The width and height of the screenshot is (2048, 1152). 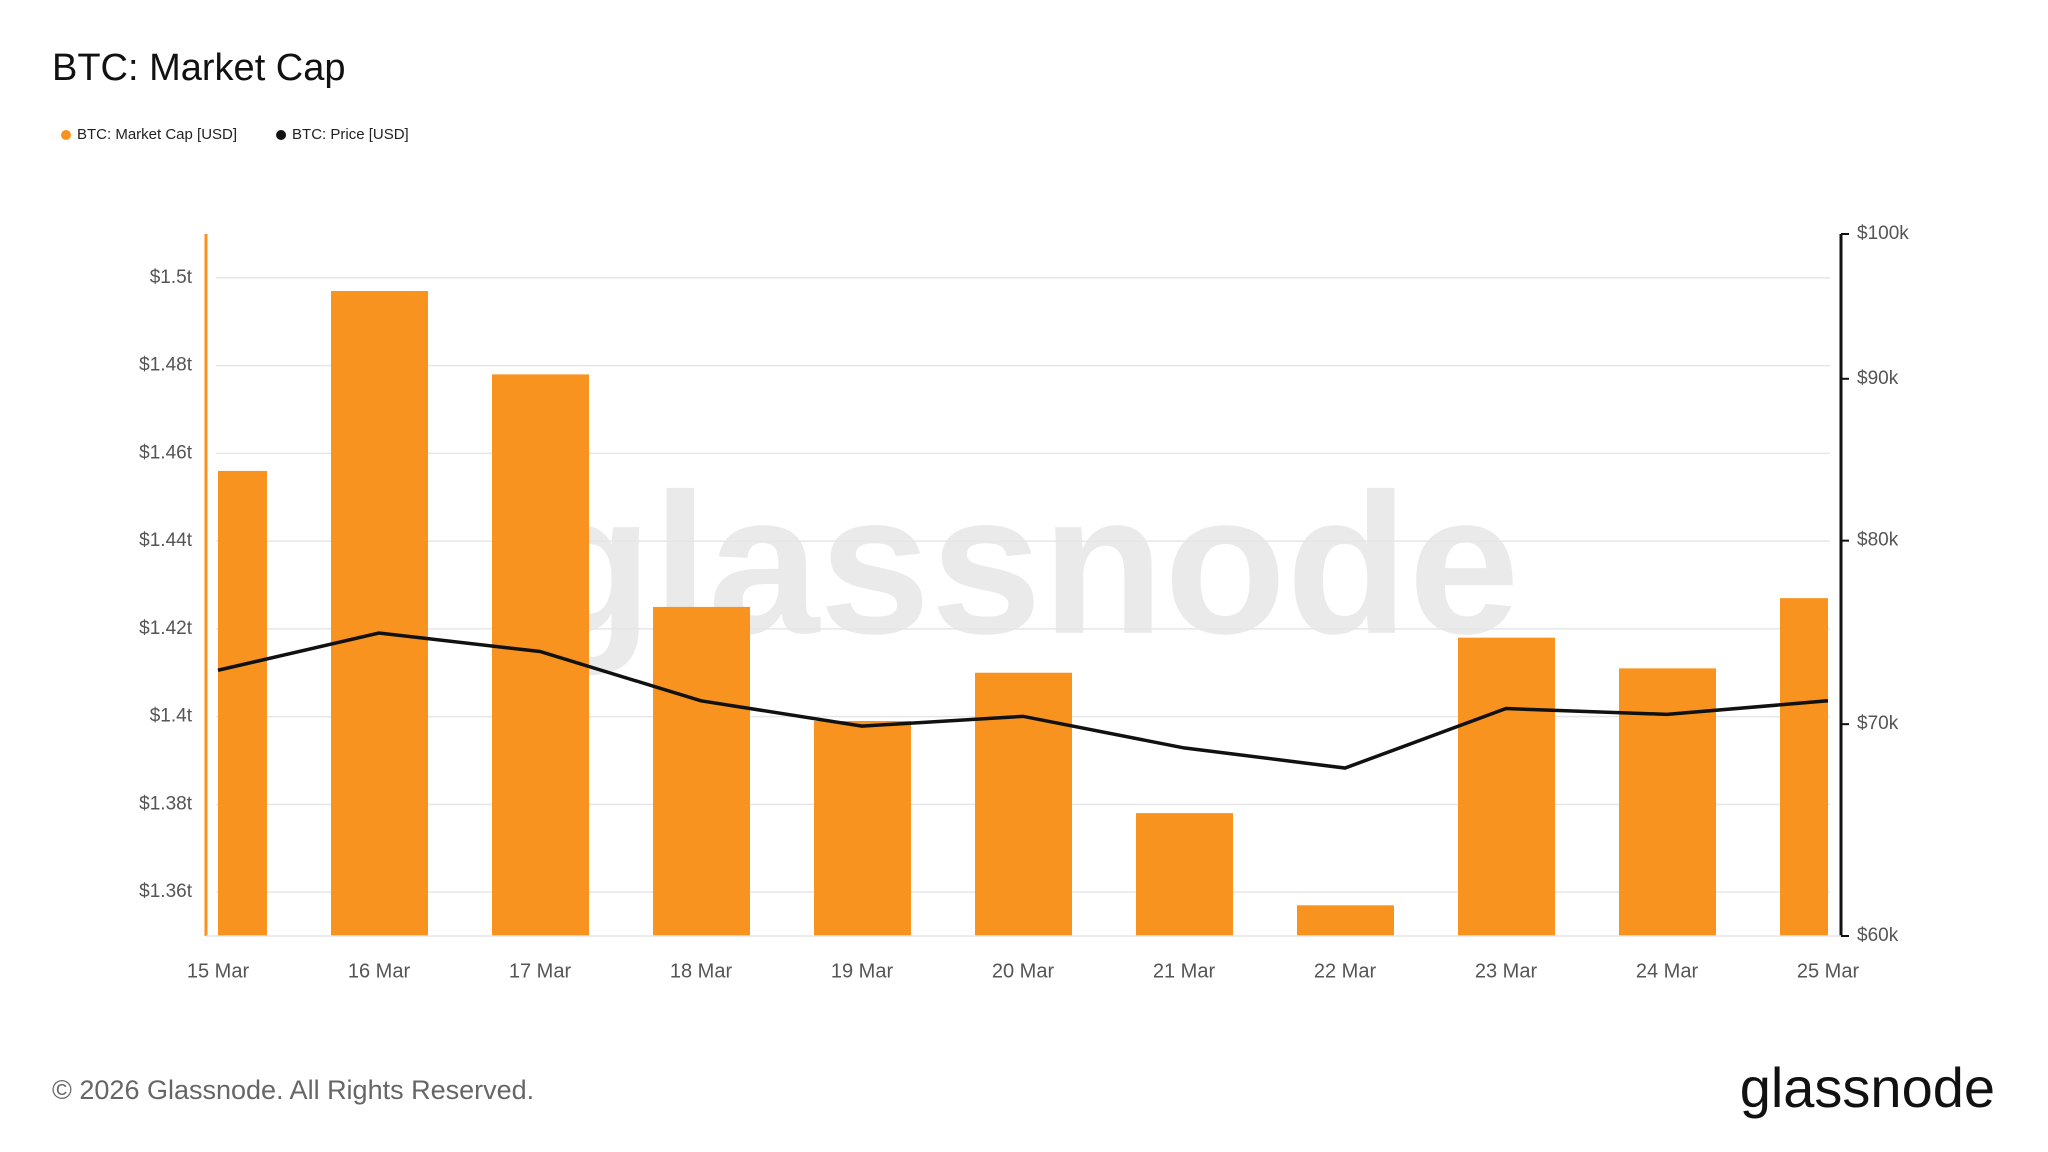 What do you see at coordinates (171, 716) in the screenshot?
I see `y-tick-label: $1.4t` at bounding box center [171, 716].